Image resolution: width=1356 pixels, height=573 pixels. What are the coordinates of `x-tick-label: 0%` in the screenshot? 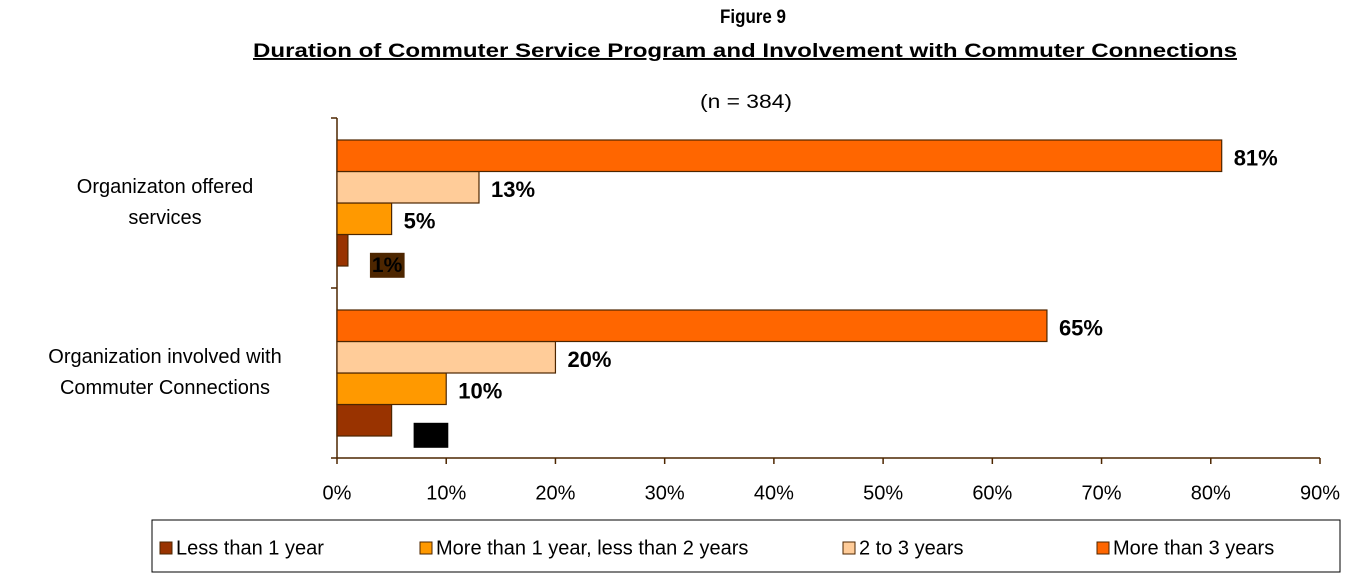 It's located at (337, 493).